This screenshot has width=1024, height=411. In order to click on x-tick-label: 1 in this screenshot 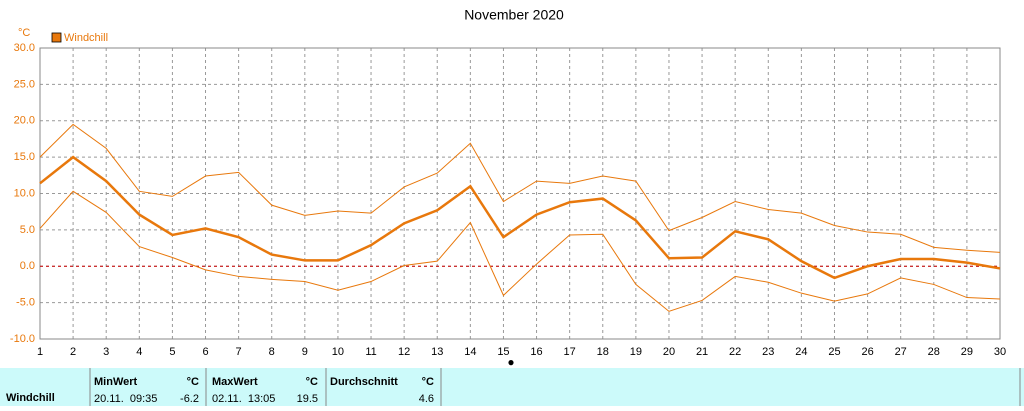, I will do `click(40, 352)`.